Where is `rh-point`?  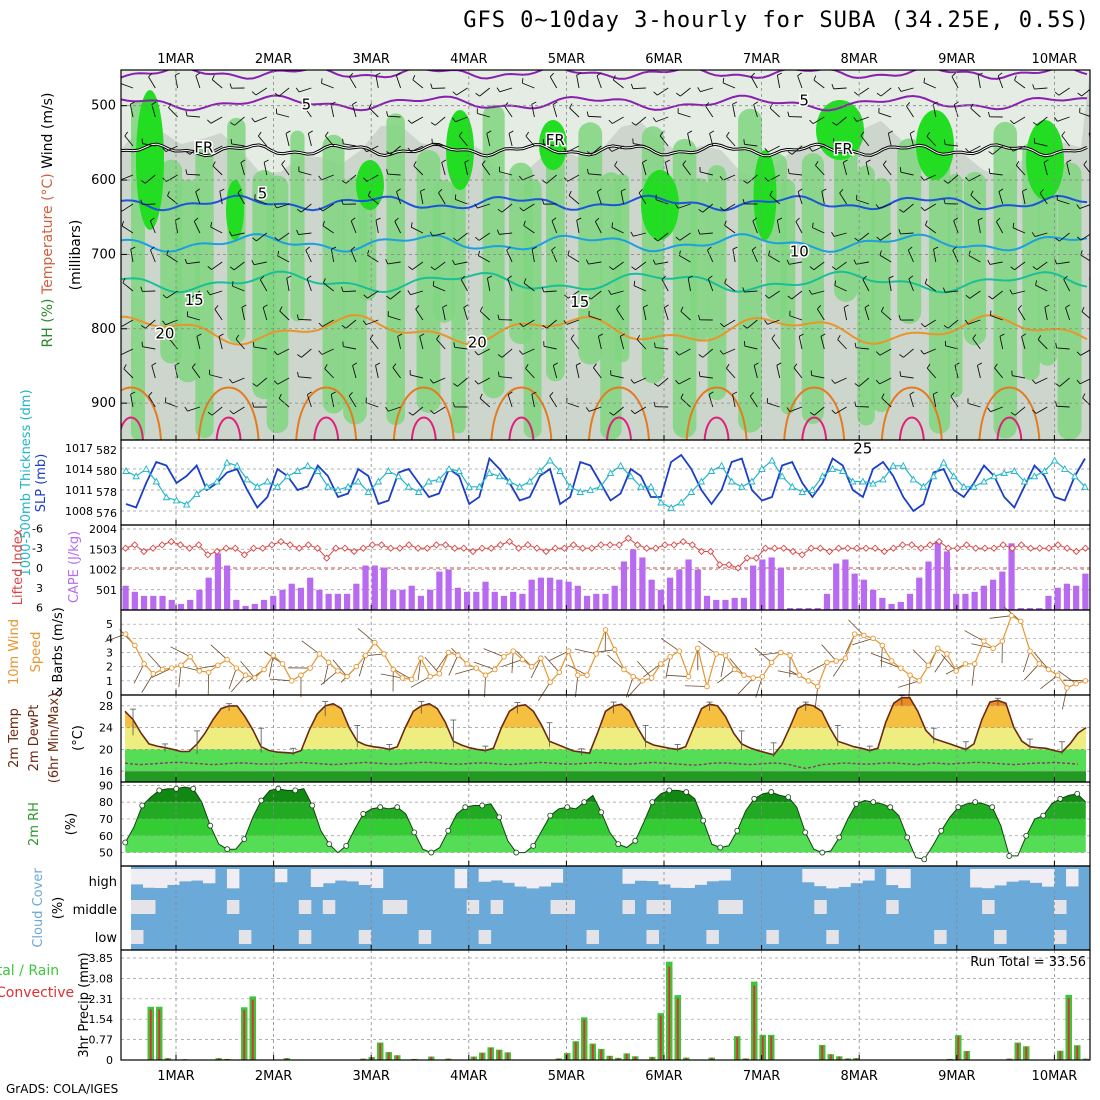 rh-point is located at coordinates (516, 852).